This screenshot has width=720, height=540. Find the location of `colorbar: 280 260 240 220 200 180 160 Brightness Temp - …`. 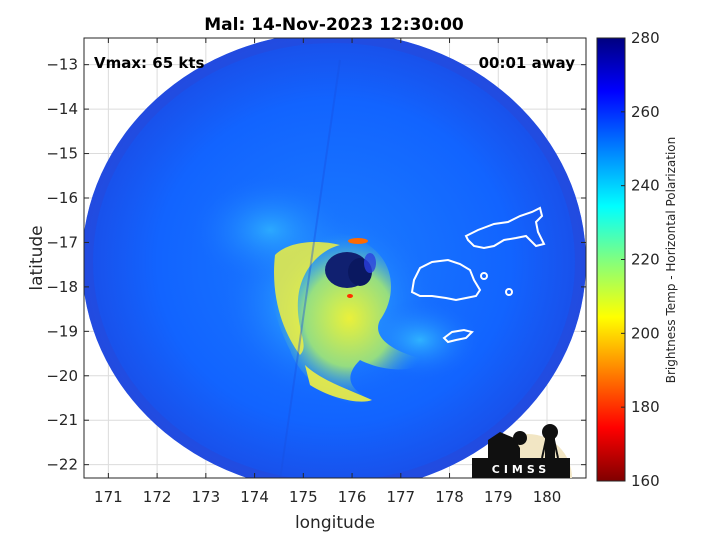

colorbar: 280 260 240 220 200 180 160 Brightness Temp - … is located at coordinates (637, 259).